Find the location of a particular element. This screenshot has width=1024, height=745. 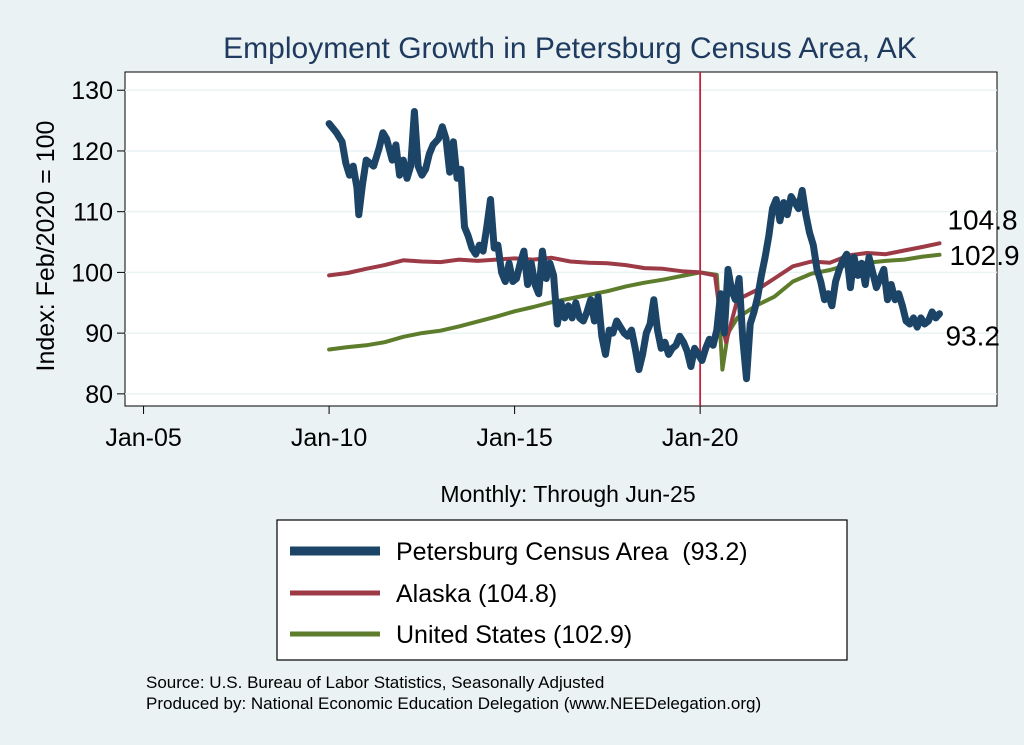

y-tick-label-80: 80 is located at coordinates (99, 395).